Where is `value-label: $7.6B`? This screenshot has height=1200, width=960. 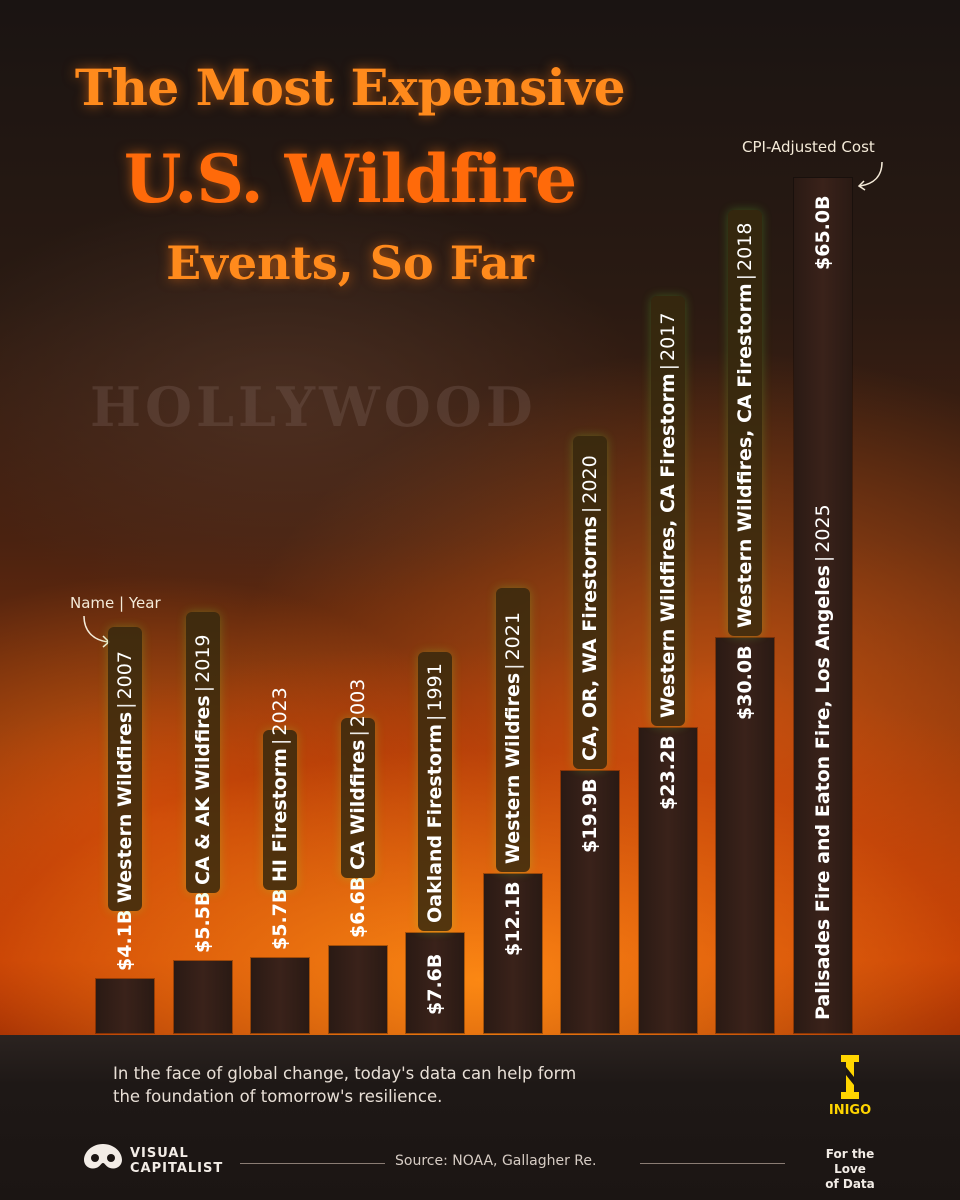
value-label: $7.6B is located at coordinates (435, 984).